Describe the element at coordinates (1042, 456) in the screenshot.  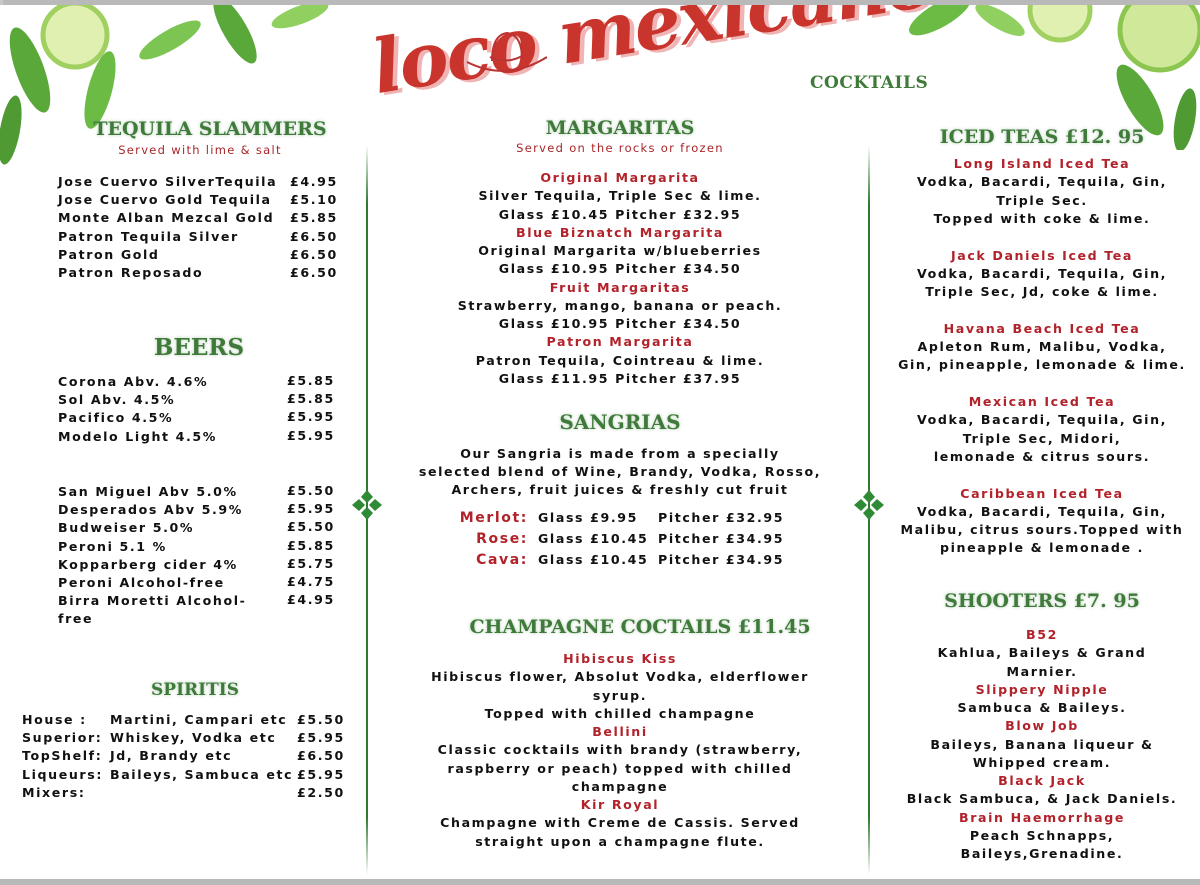
I see `drink-description: lemonade & citrus sours.` at that location.